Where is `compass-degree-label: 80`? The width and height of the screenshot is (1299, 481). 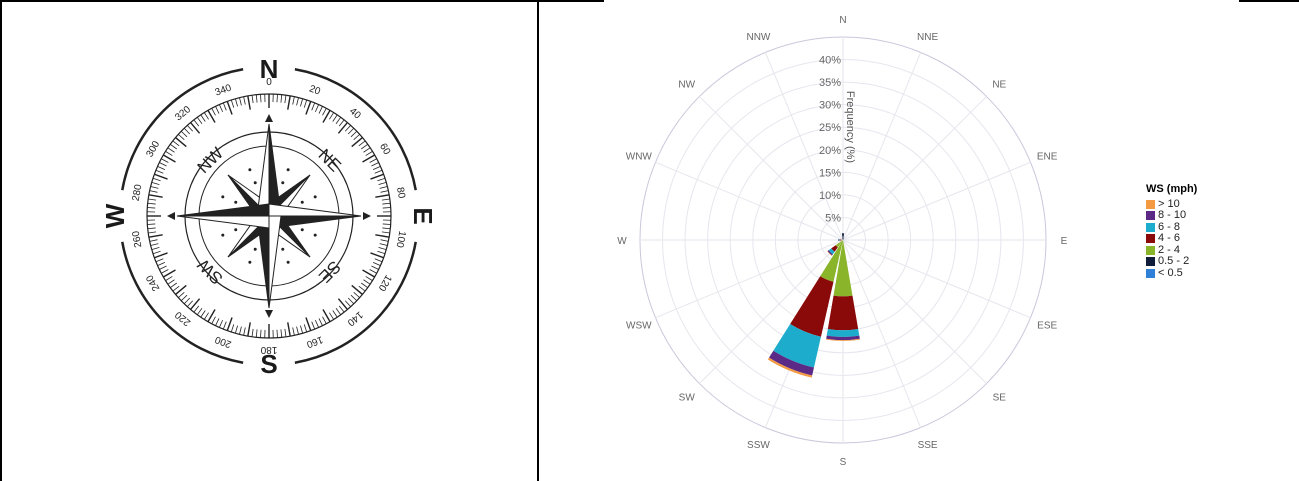 compass-degree-label: 80 is located at coordinates (400, 192).